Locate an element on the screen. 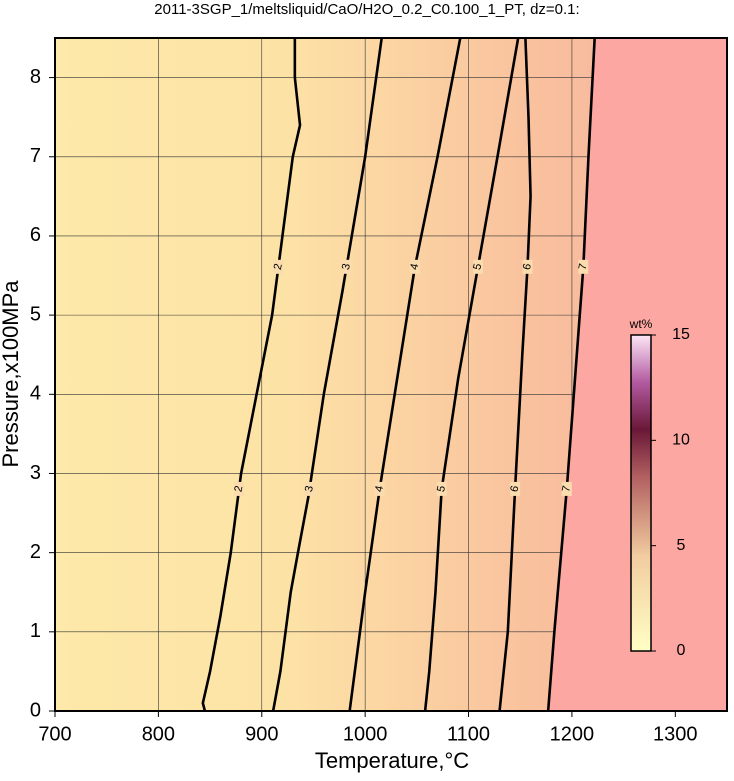 The width and height of the screenshot is (734, 781). colorbar-tick-label: 0 is located at coordinates (681, 650).